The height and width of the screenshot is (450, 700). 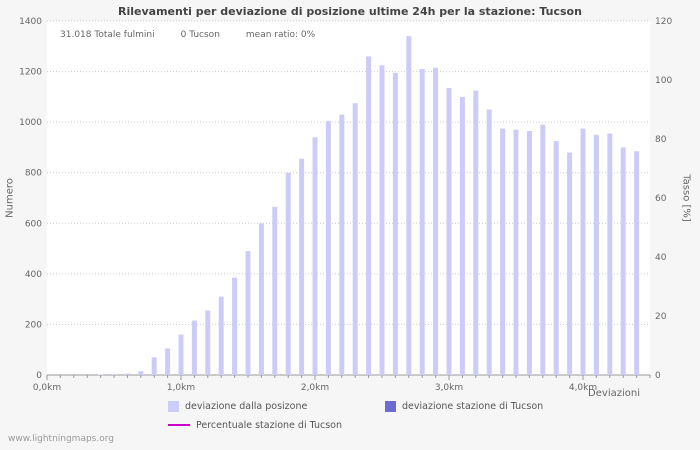 What do you see at coordinates (33, 275) in the screenshot?
I see `svg-text: 400` at bounding box center [33, 275].